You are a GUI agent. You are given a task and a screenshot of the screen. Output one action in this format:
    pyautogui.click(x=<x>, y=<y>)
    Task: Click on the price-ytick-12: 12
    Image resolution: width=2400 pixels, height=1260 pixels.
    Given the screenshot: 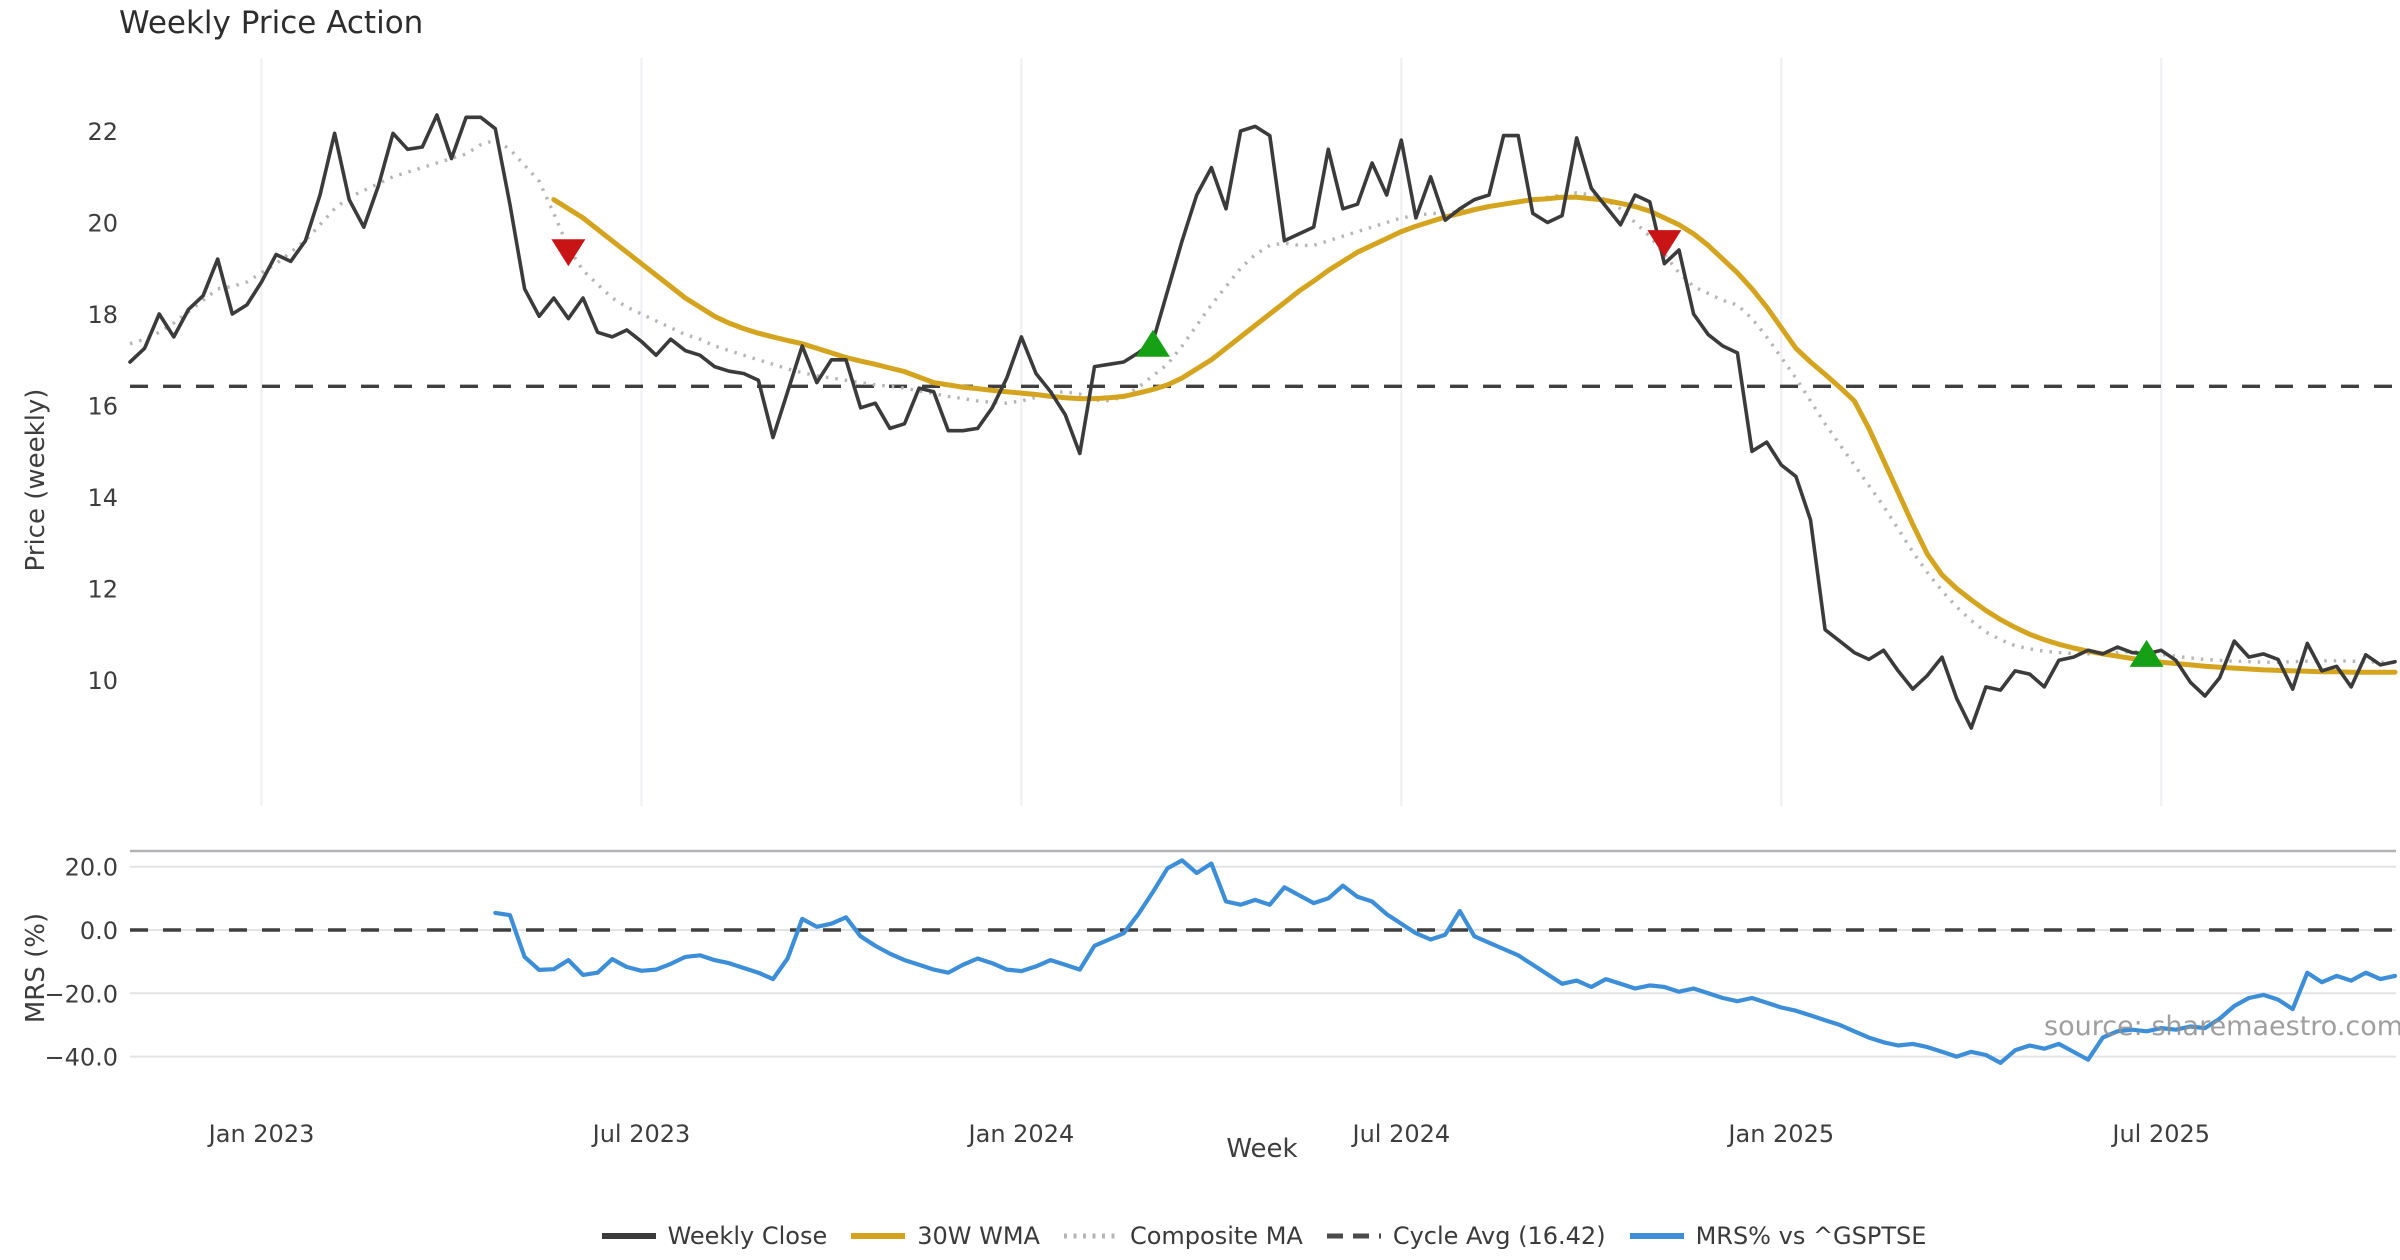 What is the action you would take?
    pyautogui.click(x=102, y=590)
    